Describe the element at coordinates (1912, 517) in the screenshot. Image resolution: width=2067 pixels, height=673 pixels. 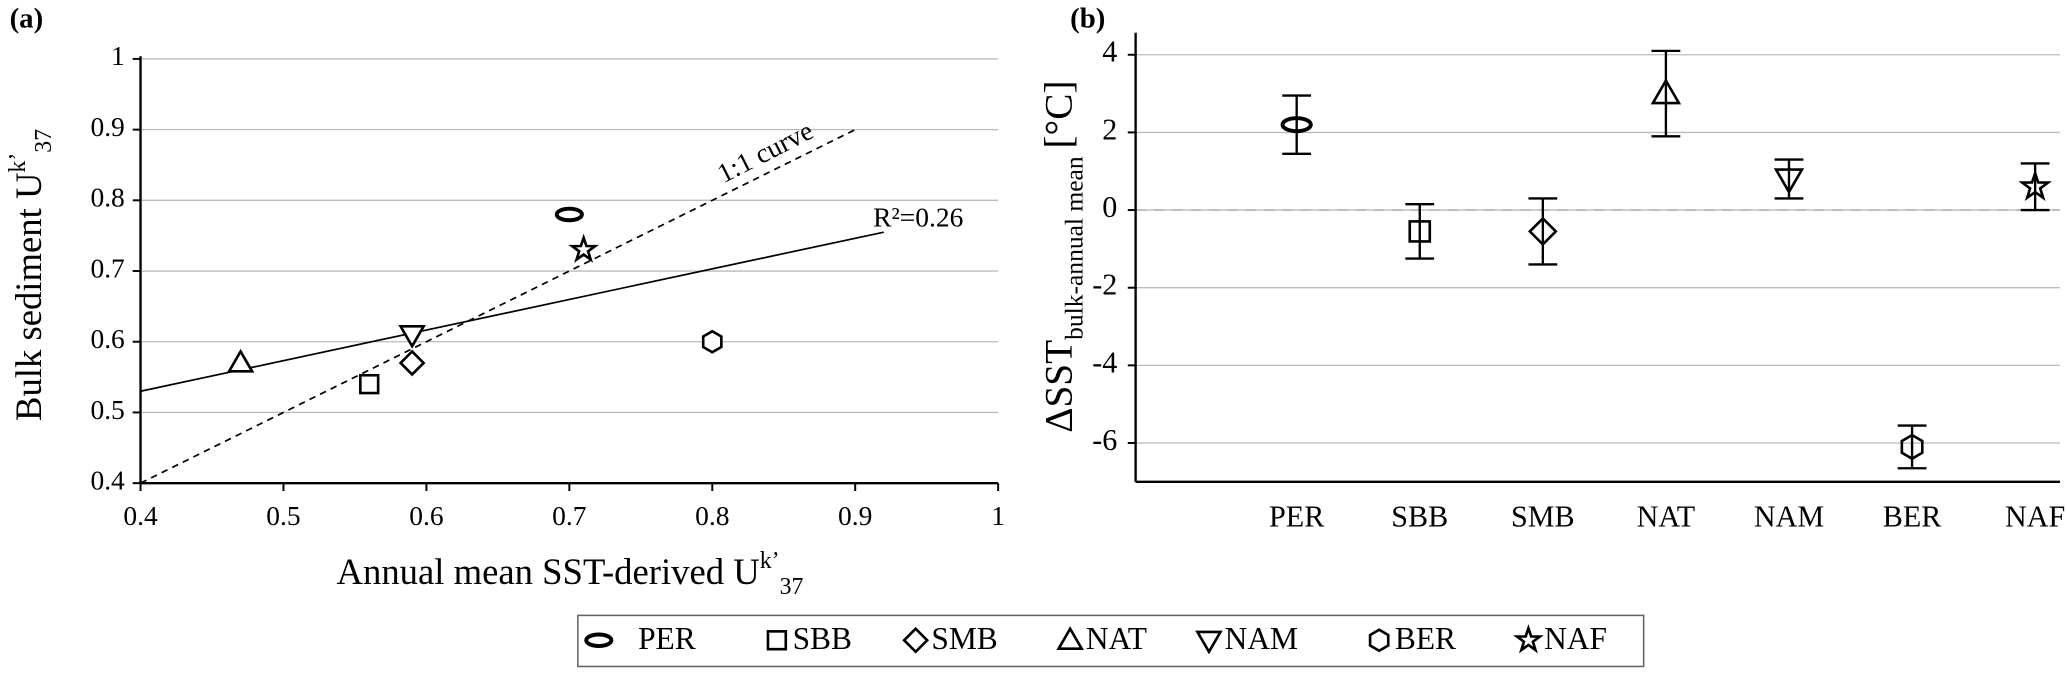
I see `x-tick-label: BER` at that location.